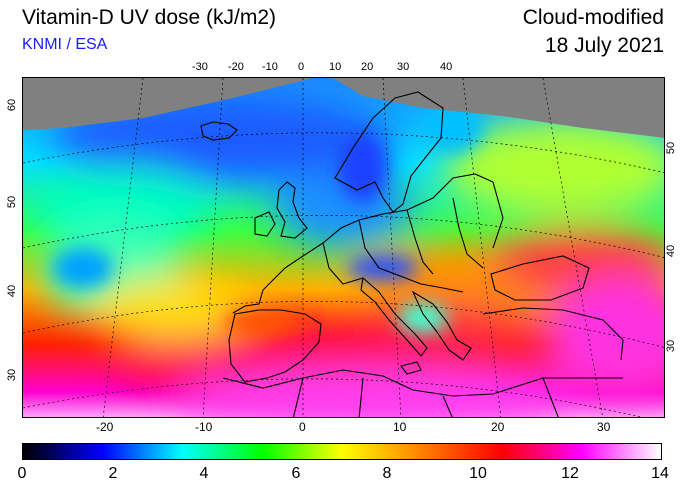 The image size is (688, 490). What do you see at coordinates (149, 17) in the screenshot?
I see `title: Vitamin-D UV dose (kJ/m2)` at bounding box center [149, 17].